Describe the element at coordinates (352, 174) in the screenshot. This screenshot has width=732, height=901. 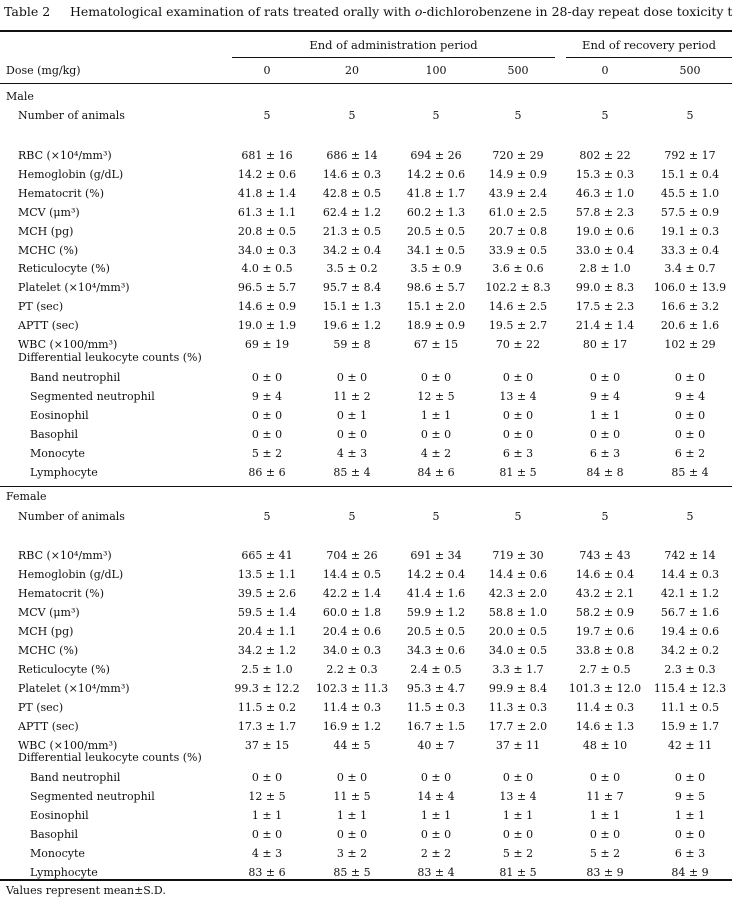
I see `cell-value: 14.6 ± 0.3` at that location.